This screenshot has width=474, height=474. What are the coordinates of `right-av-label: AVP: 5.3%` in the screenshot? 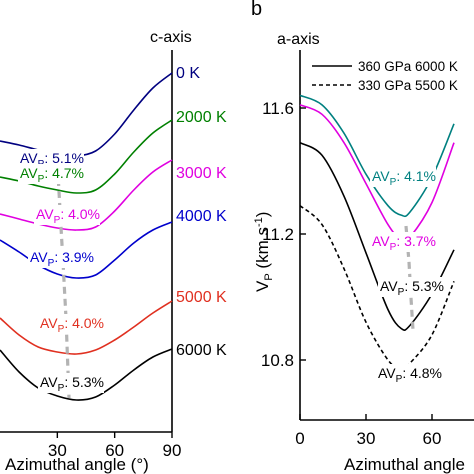 It's located at (412, 288).